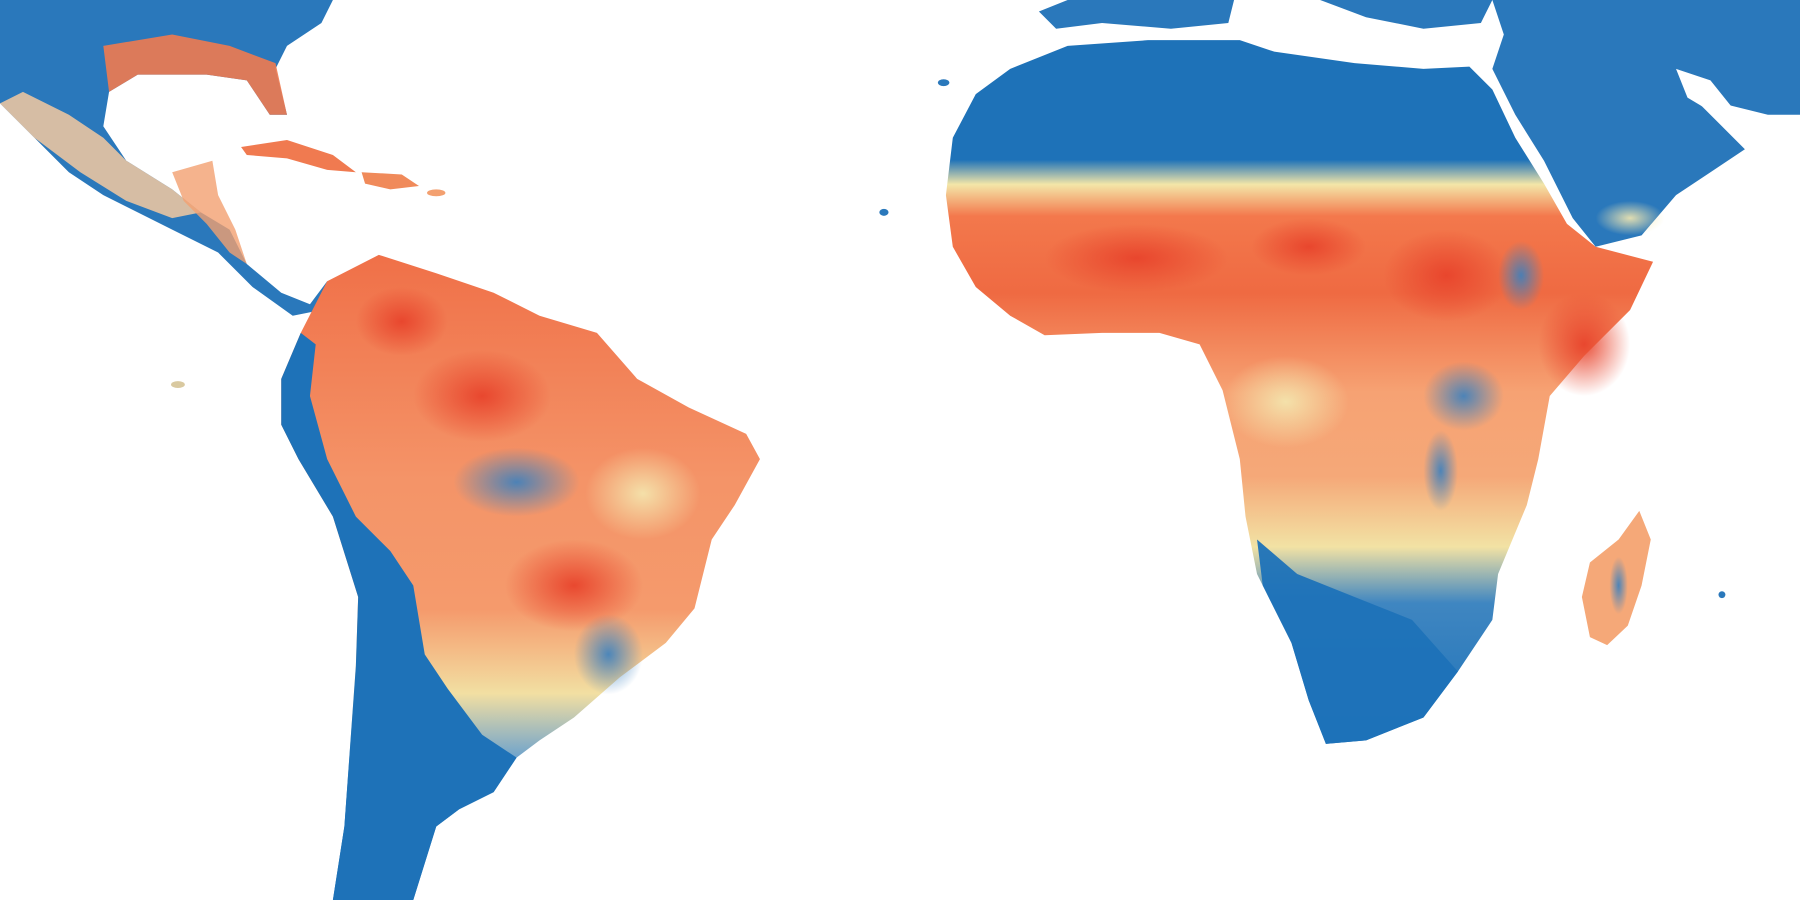 This screenshot has height=900, width=1800. I want to click on yemen-mixed, so click(1630, 218).